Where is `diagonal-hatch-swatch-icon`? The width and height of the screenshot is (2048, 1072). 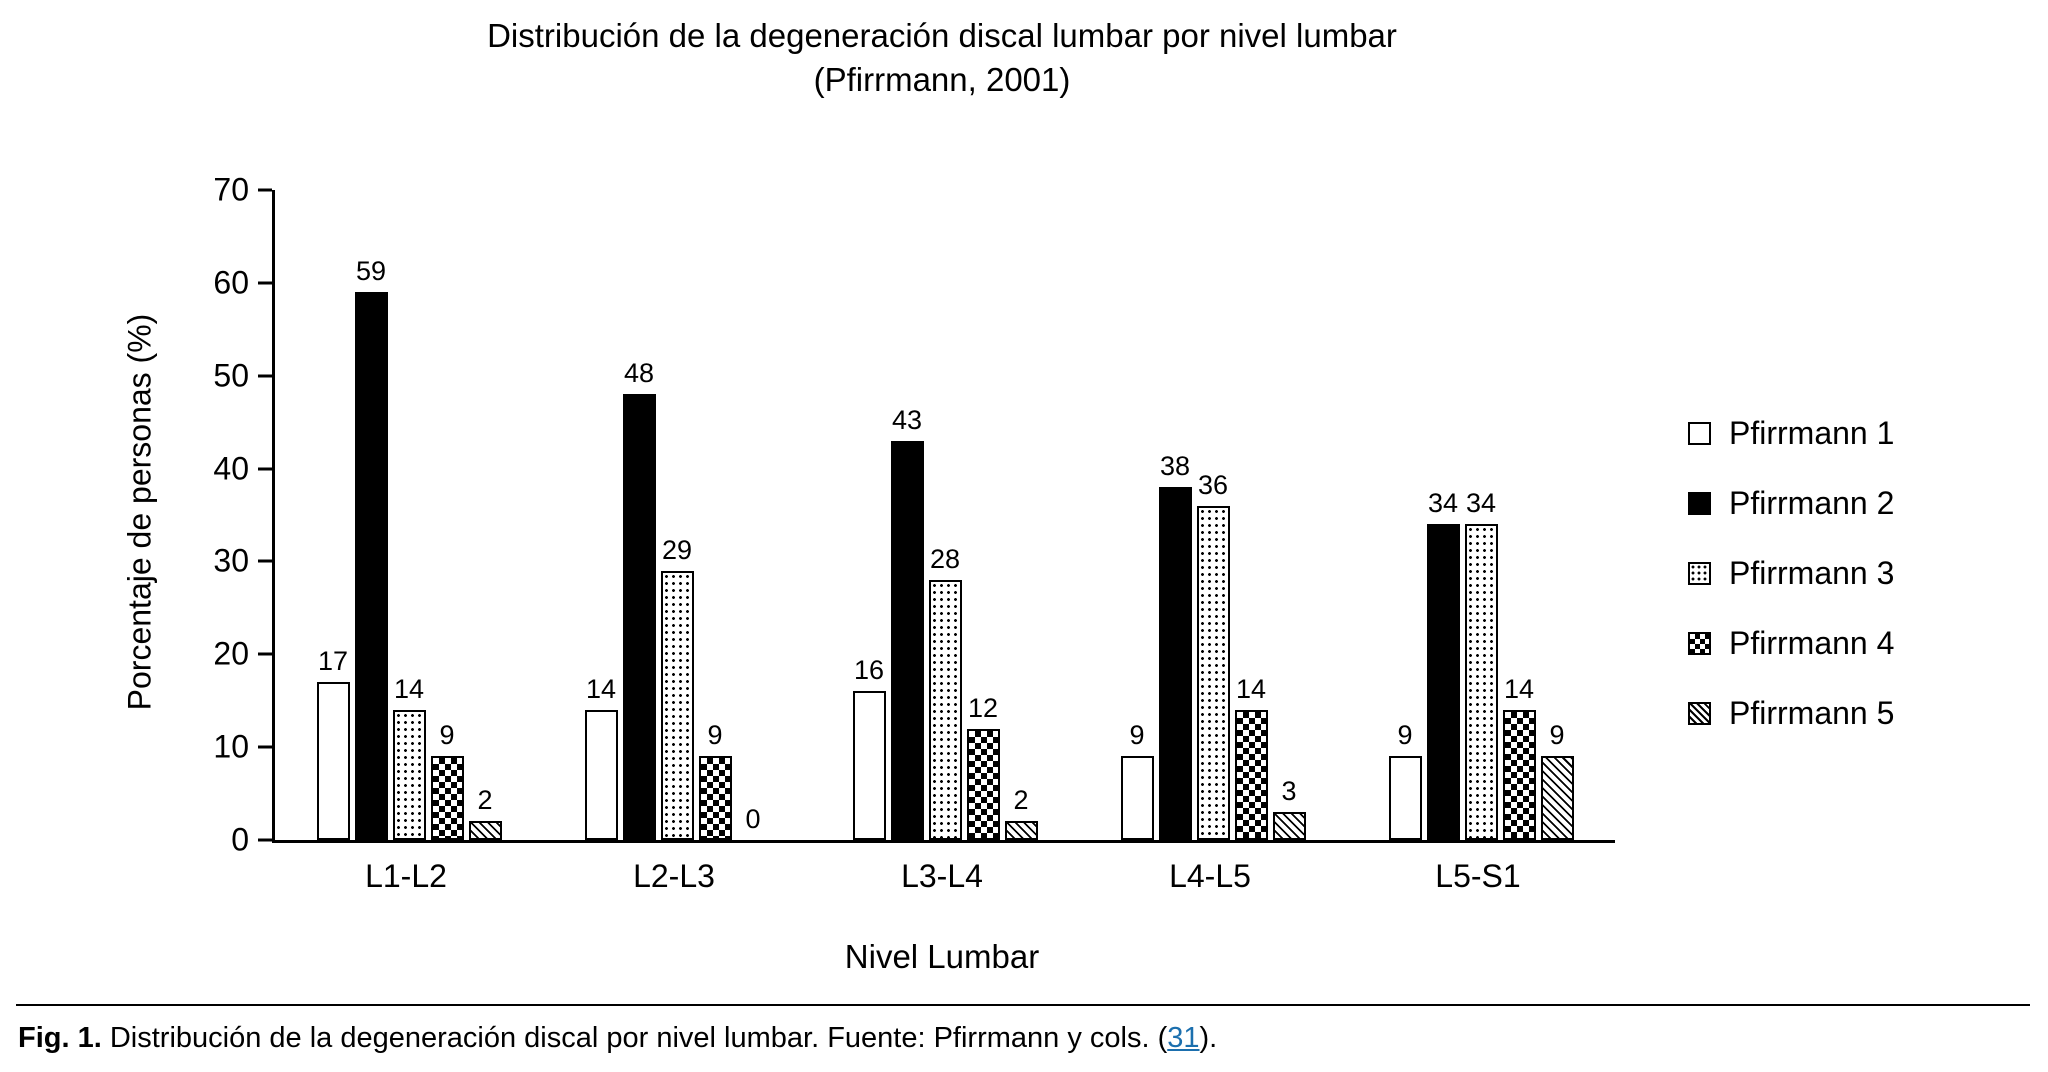 diagonal-hatch-swatch-icon is located at coordinates (1699, 713).